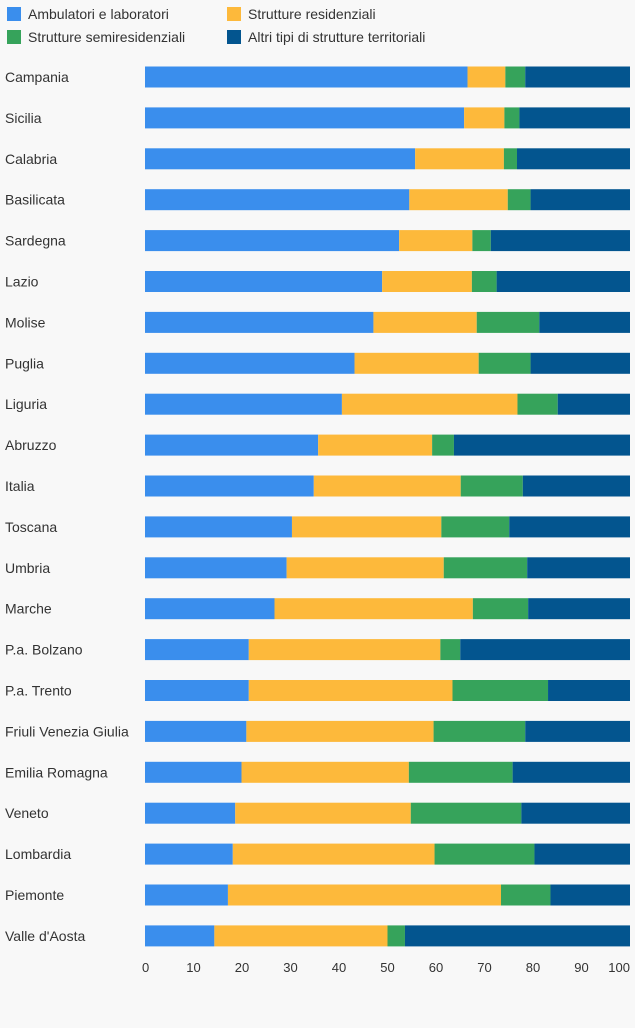 The height and width of the screenshot is (1028, 635). I want to click on bar-toscana-strutture-residenziali, so click(366, 527).